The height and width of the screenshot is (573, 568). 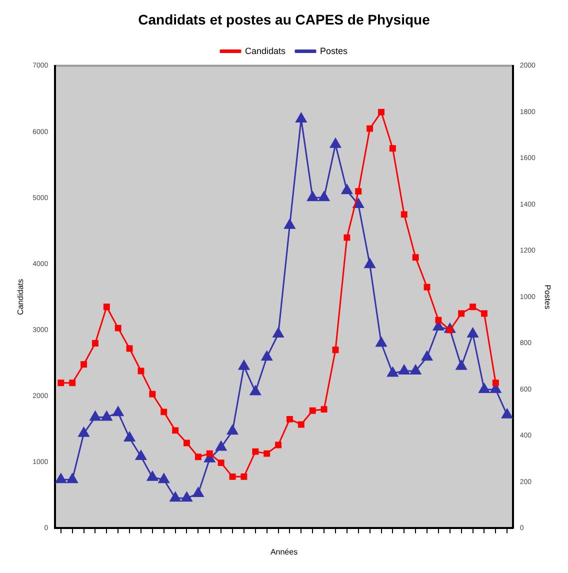 What do you see at coordinates (334, 51) in the screenshot?
I see `legend-label: Postes` at bounding box center [334, 51].